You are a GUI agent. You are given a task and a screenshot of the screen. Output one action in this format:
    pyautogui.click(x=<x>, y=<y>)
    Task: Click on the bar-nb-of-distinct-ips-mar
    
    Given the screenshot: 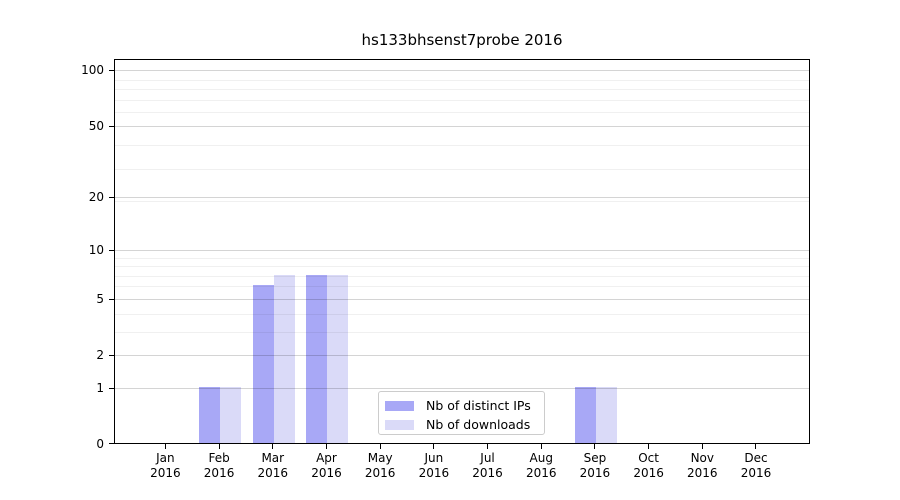 What is the action you would take?
    pyautogui.click(x=263, y=364)
    